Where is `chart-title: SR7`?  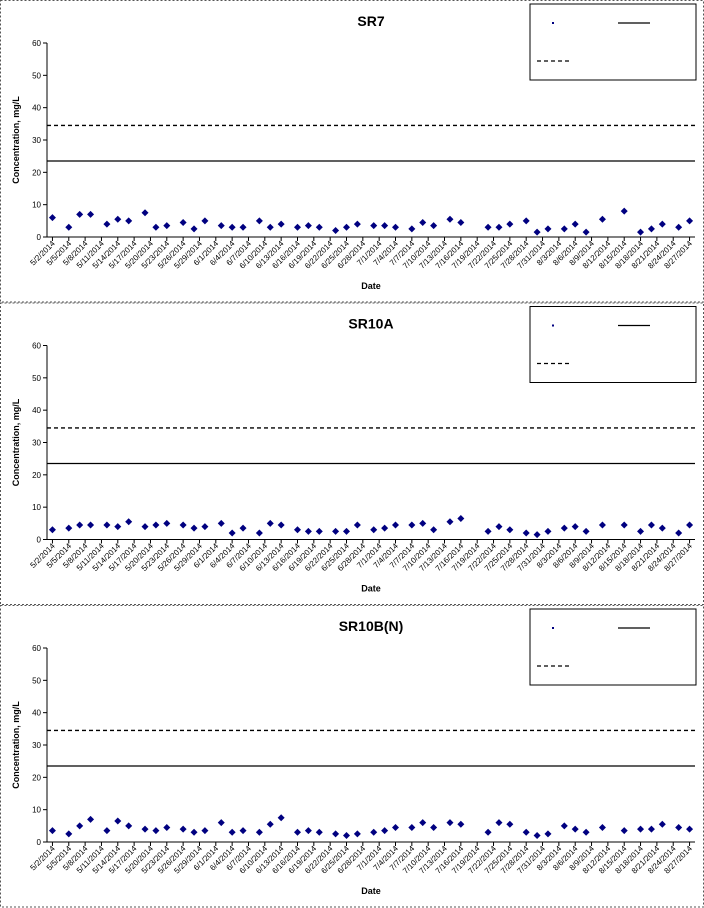 chart-title: SR7 is located at coordinates (370, 21).